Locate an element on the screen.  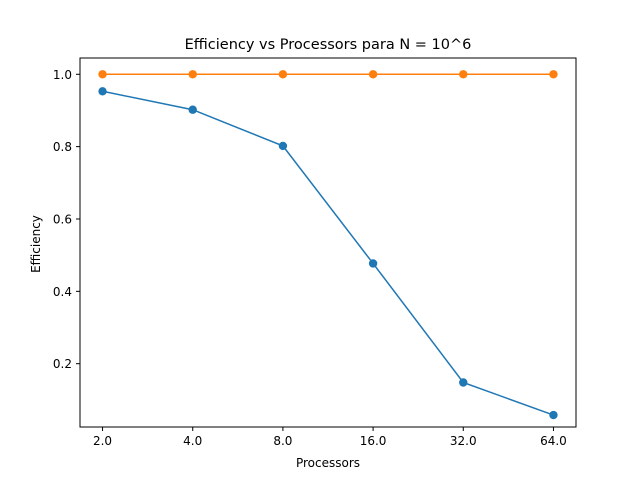
chart-title: Efficiency vs Processors para N = 10^6 is located at coordinates (328, 45).